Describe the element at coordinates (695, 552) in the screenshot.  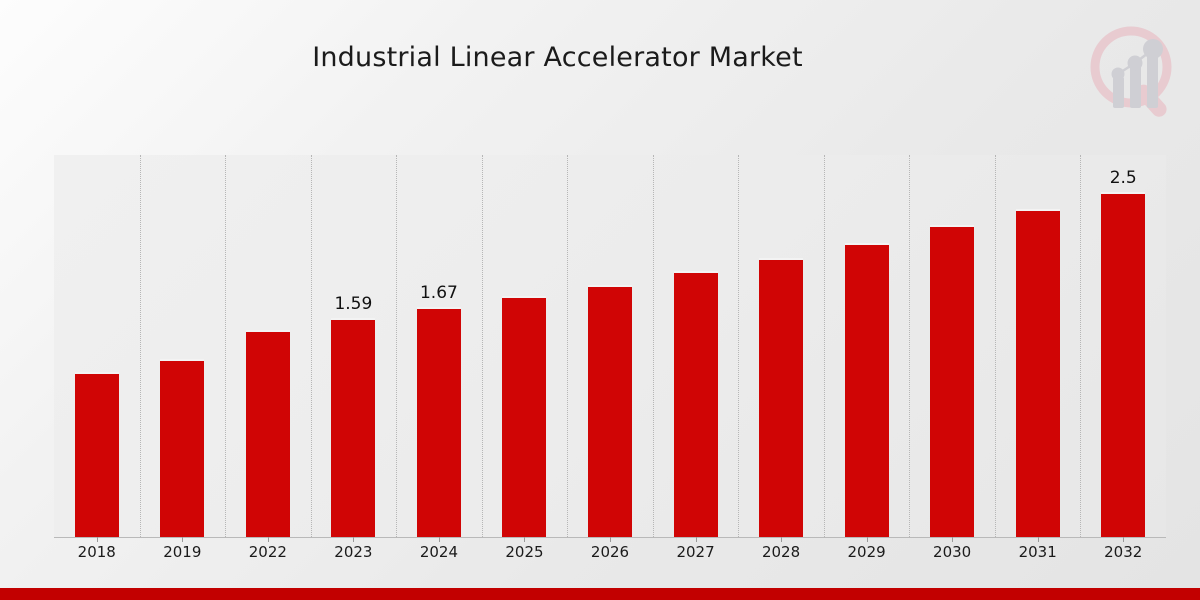
I see `x-tick-label: 2027` at that location.